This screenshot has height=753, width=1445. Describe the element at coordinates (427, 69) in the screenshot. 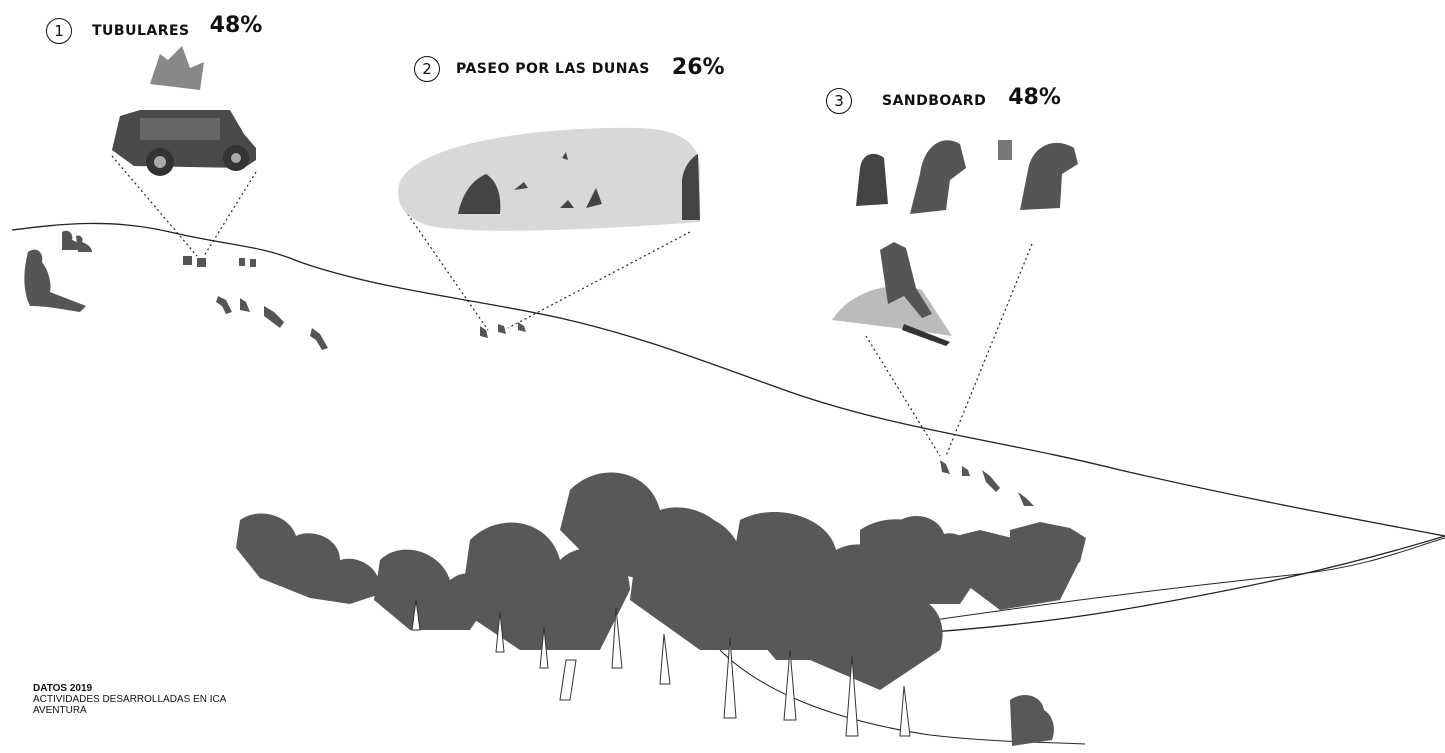

I see `activity-number-badge: 2` at that location.